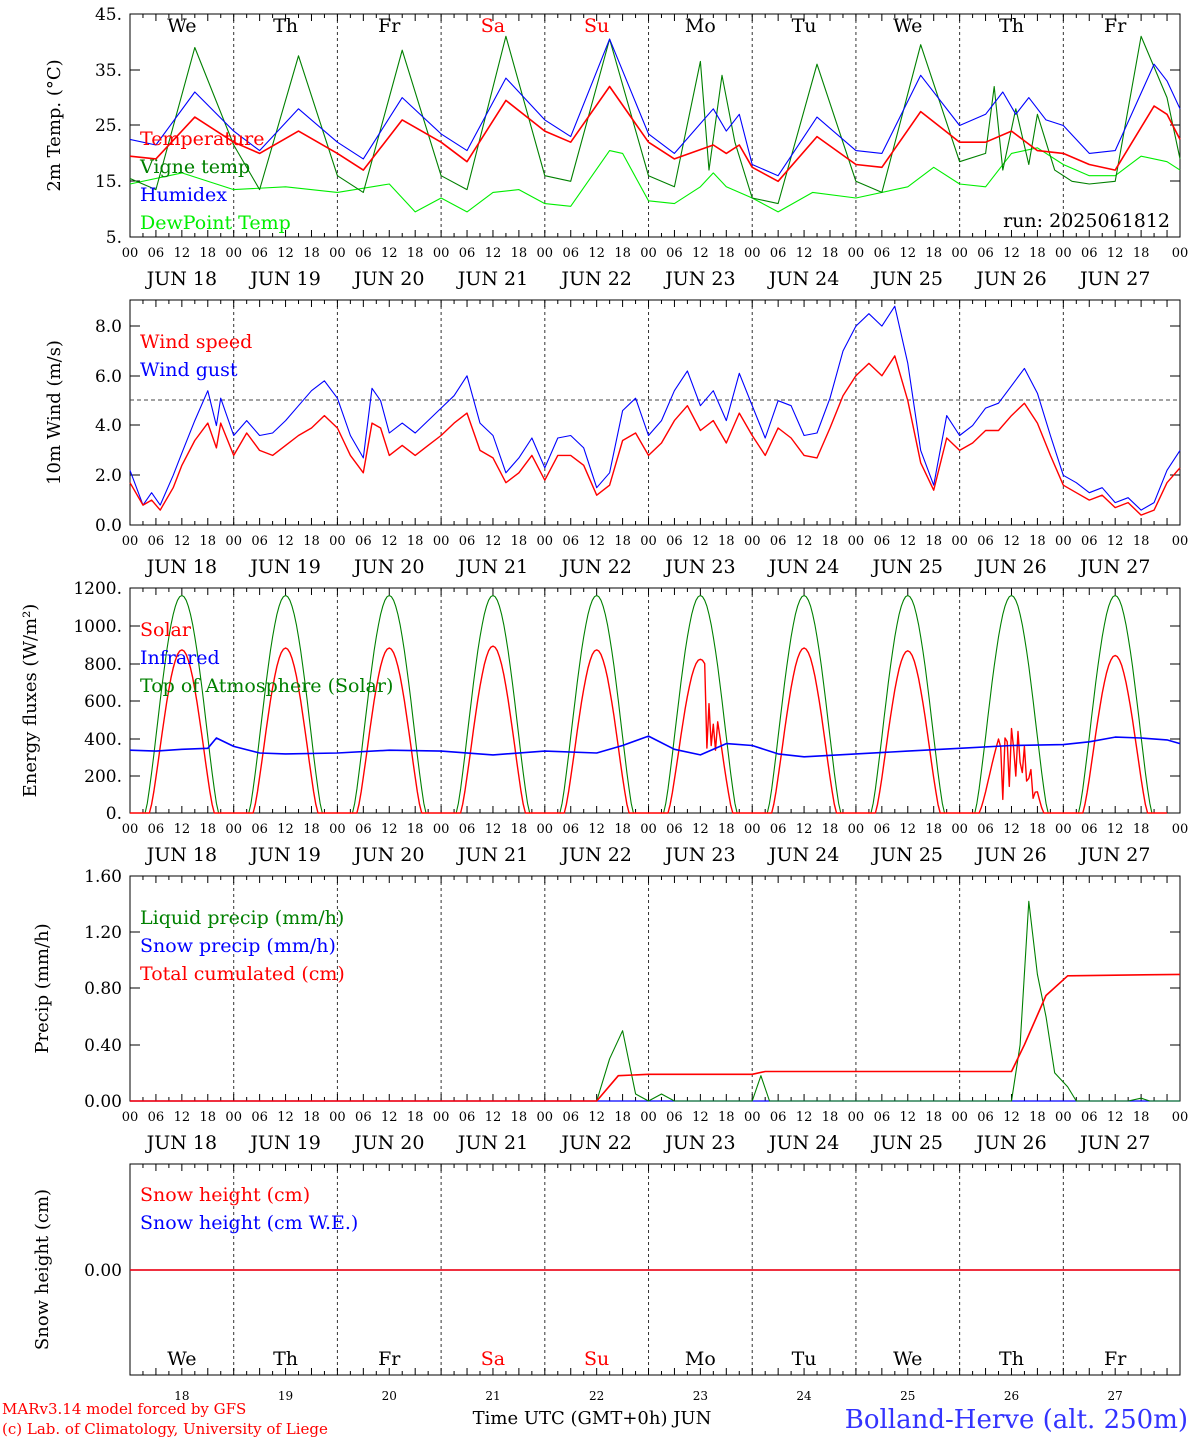 This screenshot has height=1440, width=1194. Describe the element at coordinates (804, 1359) in the screenshot. I see `weekday-label: Tu` at that location.